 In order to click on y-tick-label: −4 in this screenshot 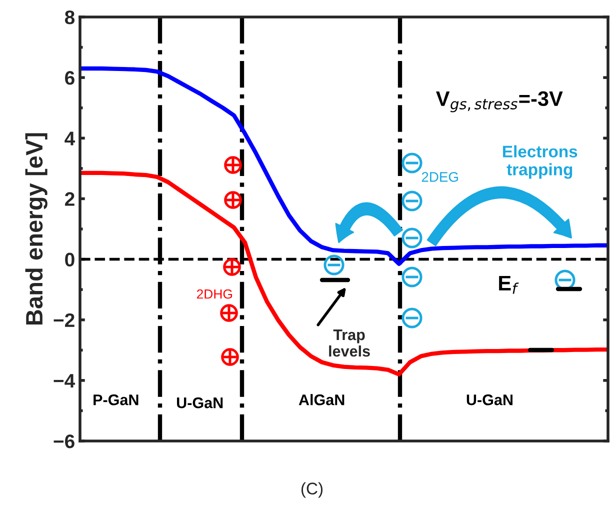, I will do `click(65, 381)`.